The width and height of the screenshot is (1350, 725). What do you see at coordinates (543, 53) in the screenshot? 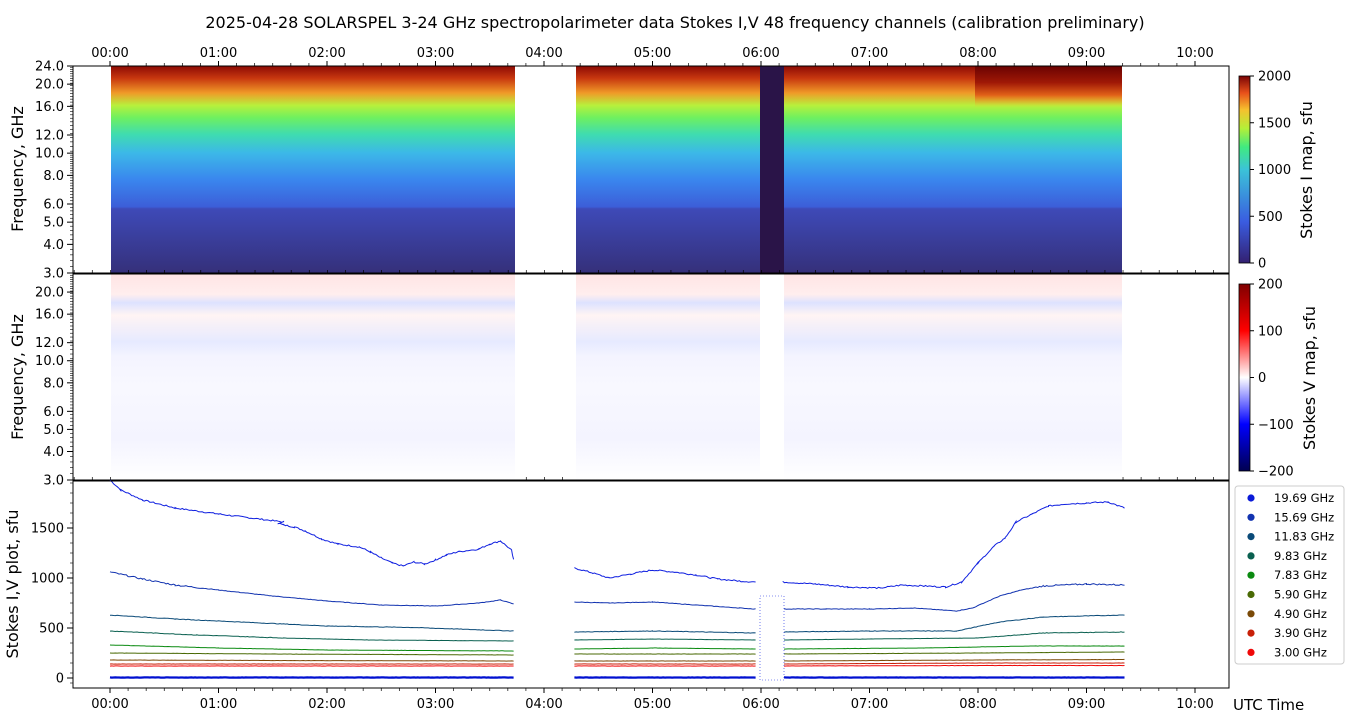
I see `top-time-tick-label: 04:00` at bounding box center [543, 53].